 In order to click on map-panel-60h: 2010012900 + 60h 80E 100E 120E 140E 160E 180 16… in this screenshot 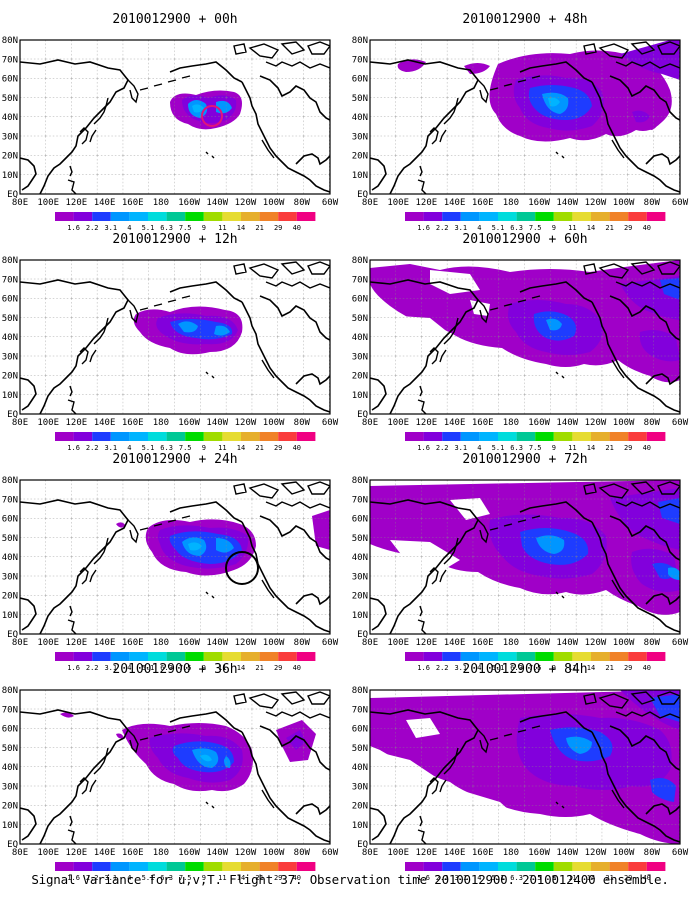, I will do `click(520, 342)`.